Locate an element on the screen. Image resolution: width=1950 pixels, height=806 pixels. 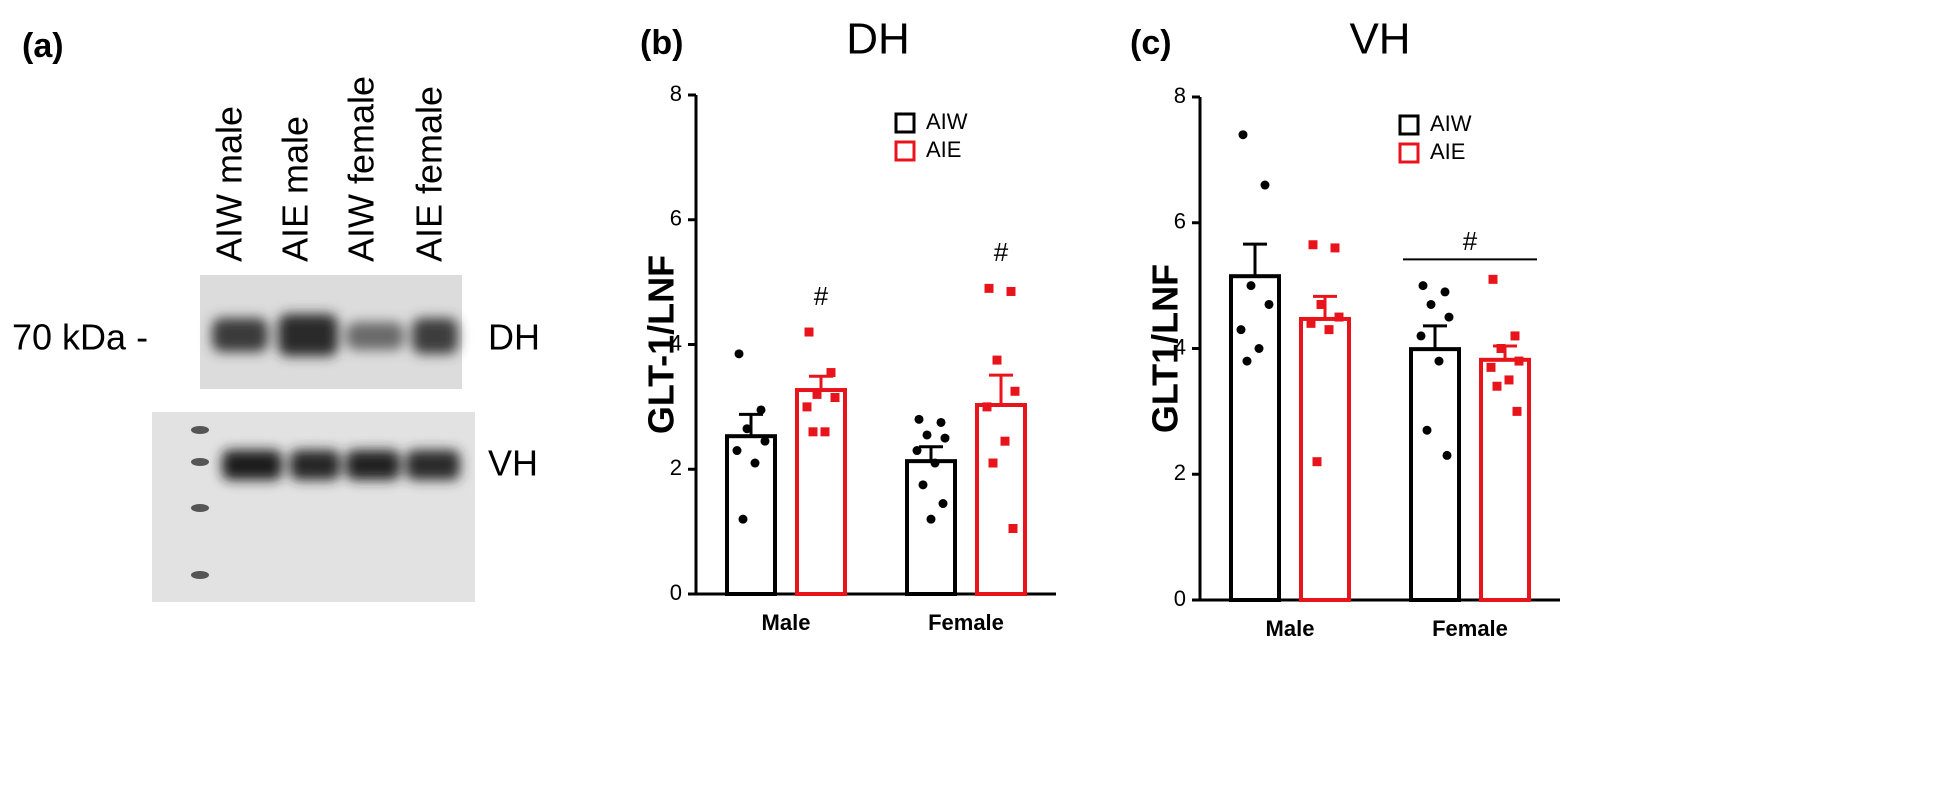
row-label: DH is located at coordinates (514, 337).